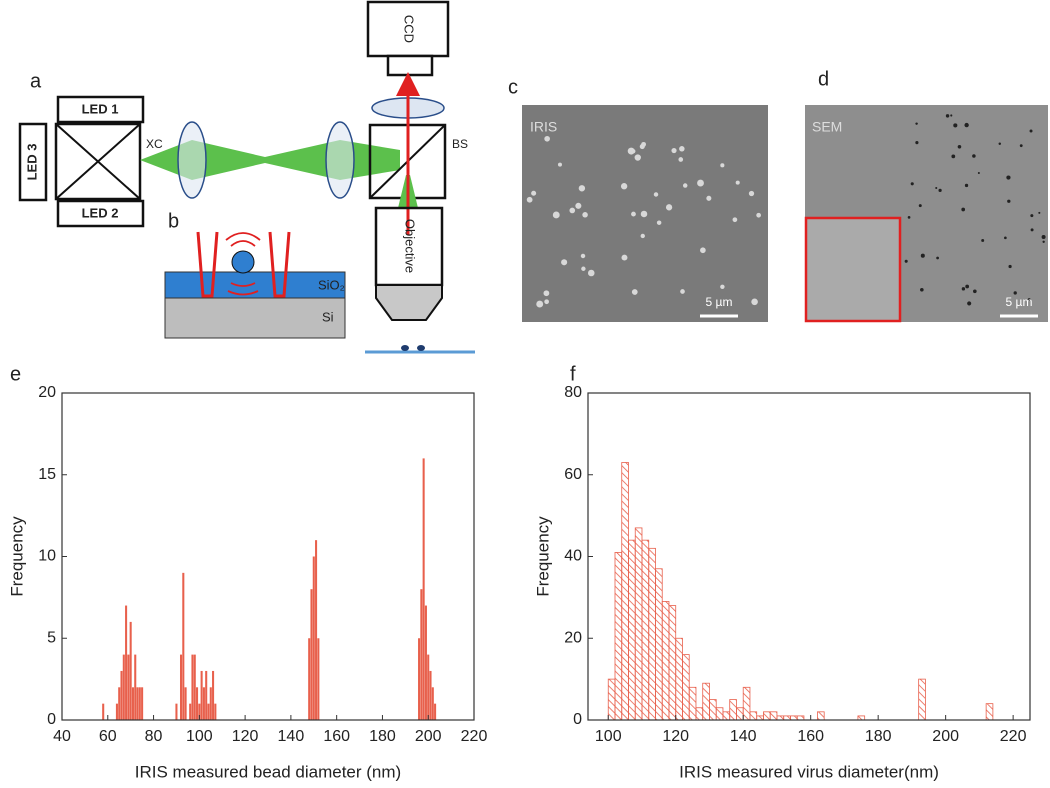  I want to click on x-tick-label: 120, so click(675, 736).